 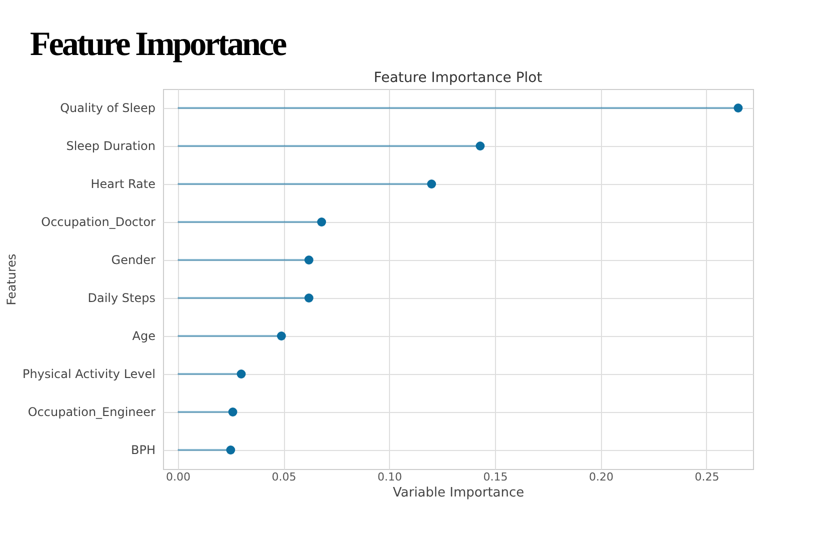 I want to click on y-tick-label: Sleep Duration, so click(x=111, y=146).